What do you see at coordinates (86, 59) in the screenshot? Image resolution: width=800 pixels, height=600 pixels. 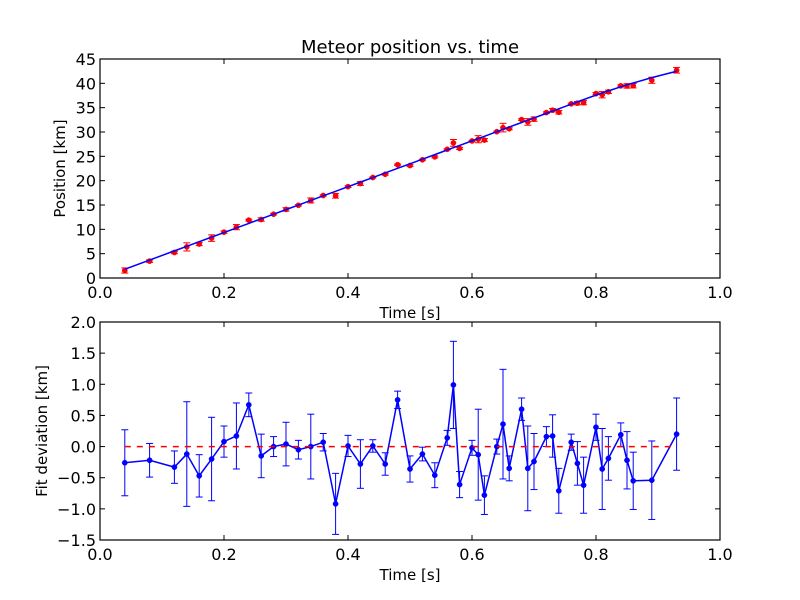 I see `position-y-tick-label: 45` at bounding box center [86, 59].